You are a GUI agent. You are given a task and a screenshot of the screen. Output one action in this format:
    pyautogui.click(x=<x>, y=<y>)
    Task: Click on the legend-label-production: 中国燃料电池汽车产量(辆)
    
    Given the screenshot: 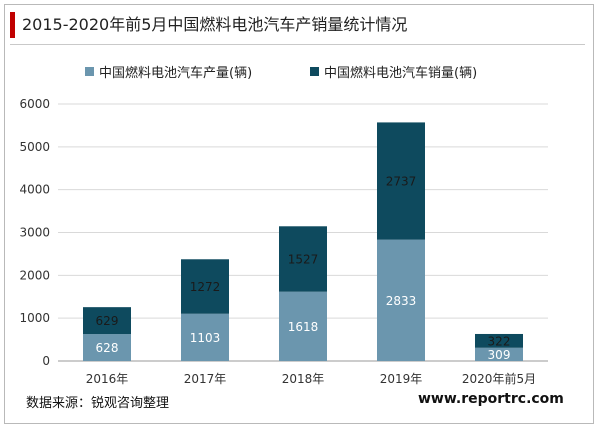 What is the action you would take?
    pyautogui.click(x=176, y=73)
    